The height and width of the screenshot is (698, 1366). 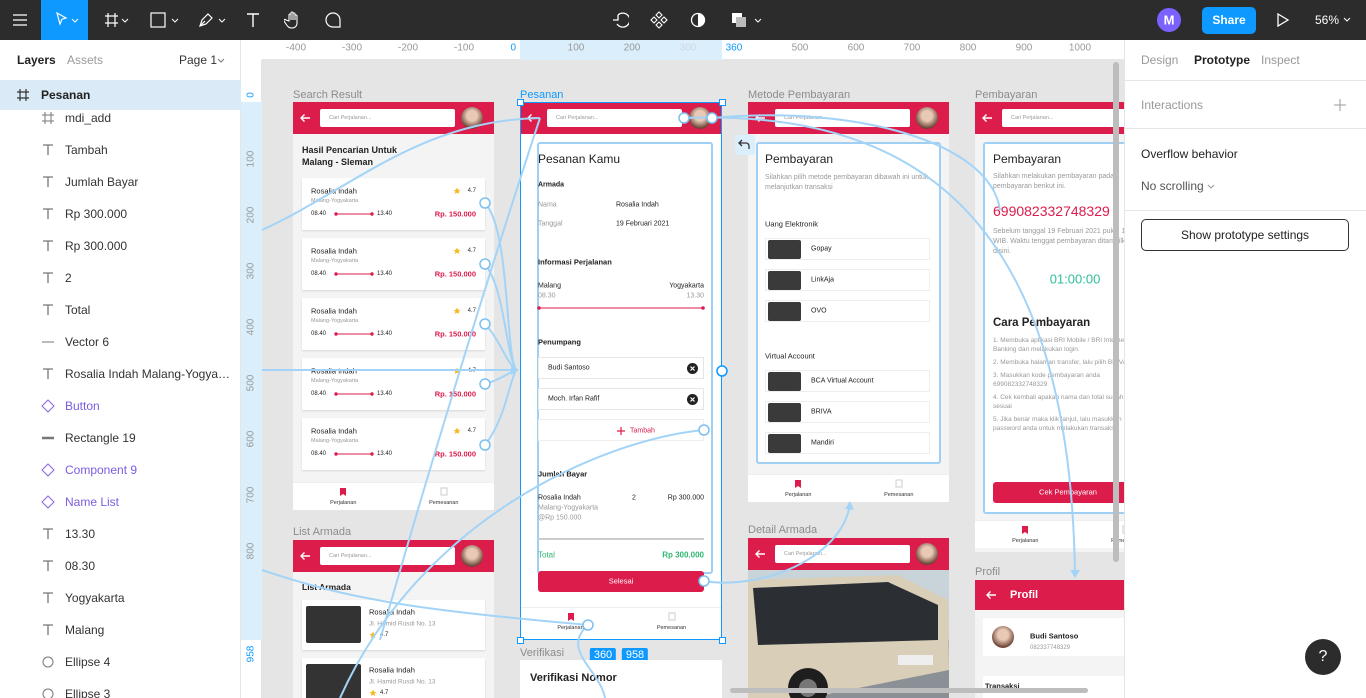 What do you see at coordinates (1347, 20) in the screenshot?
I see `zoom-chevron` at bounding box center [1347, 20].